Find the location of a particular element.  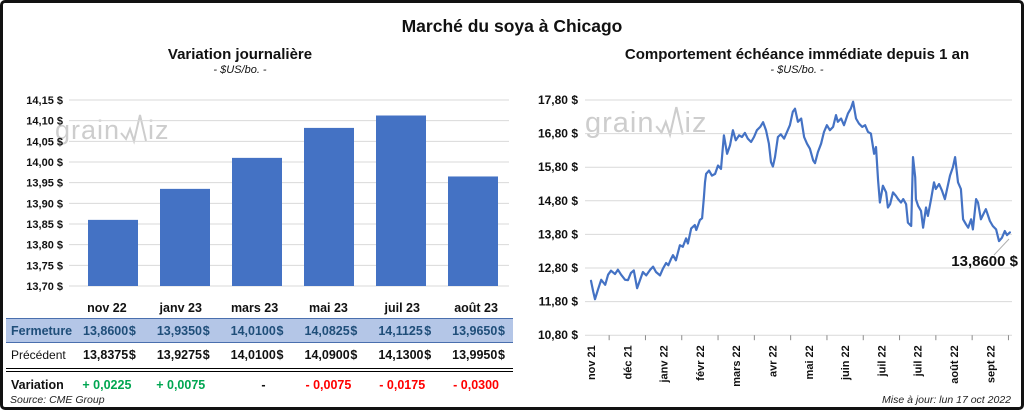

price-cell: 14,0825 $ is located at coordinates (329, 331).